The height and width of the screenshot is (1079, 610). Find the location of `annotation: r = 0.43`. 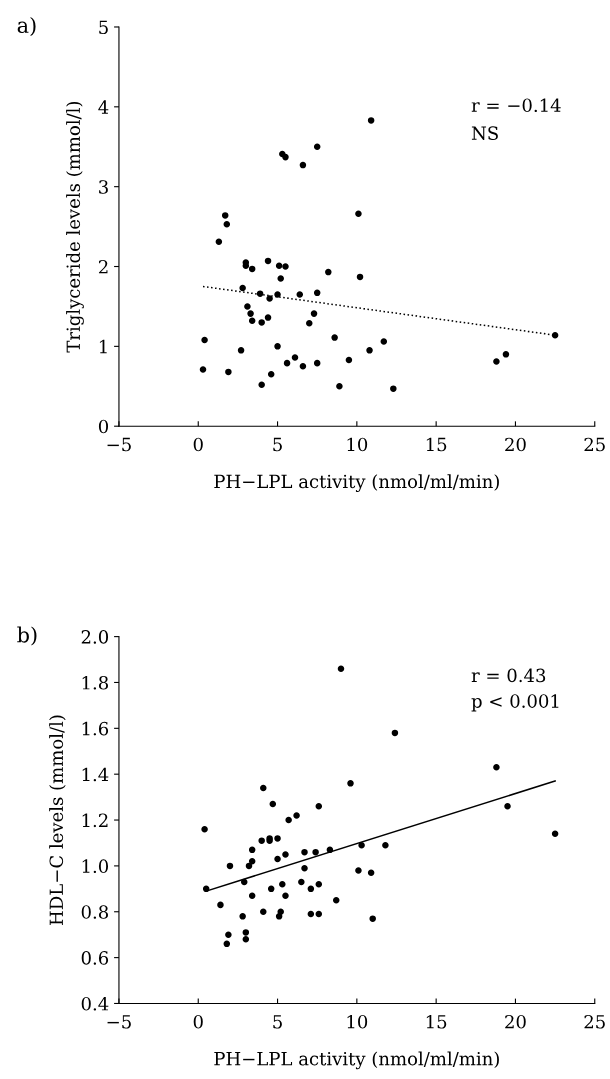

annotation: r = 0.43 is located at coordinates (508, 675).